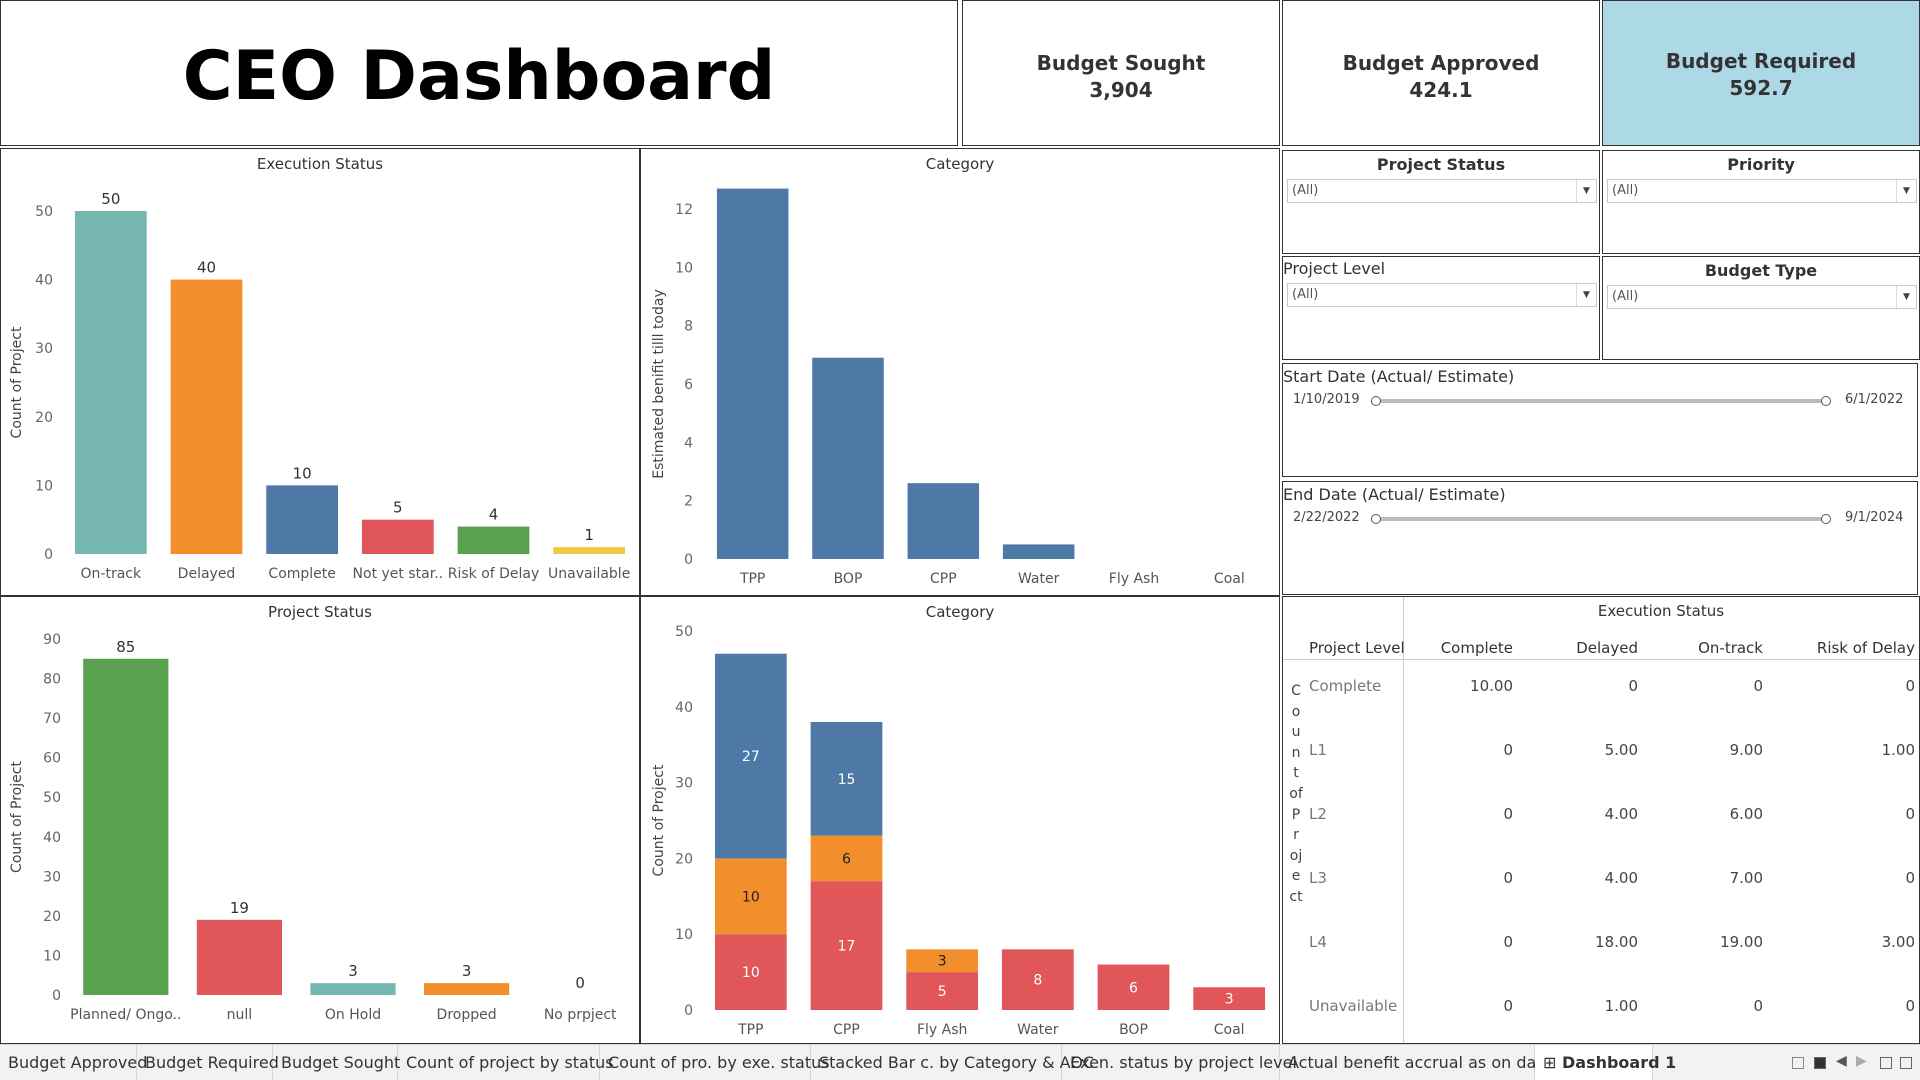 The width and height of the screenshot is (1920, 1080). I want to click on budget-type-select: (All) ▼, so click(1762, 297).